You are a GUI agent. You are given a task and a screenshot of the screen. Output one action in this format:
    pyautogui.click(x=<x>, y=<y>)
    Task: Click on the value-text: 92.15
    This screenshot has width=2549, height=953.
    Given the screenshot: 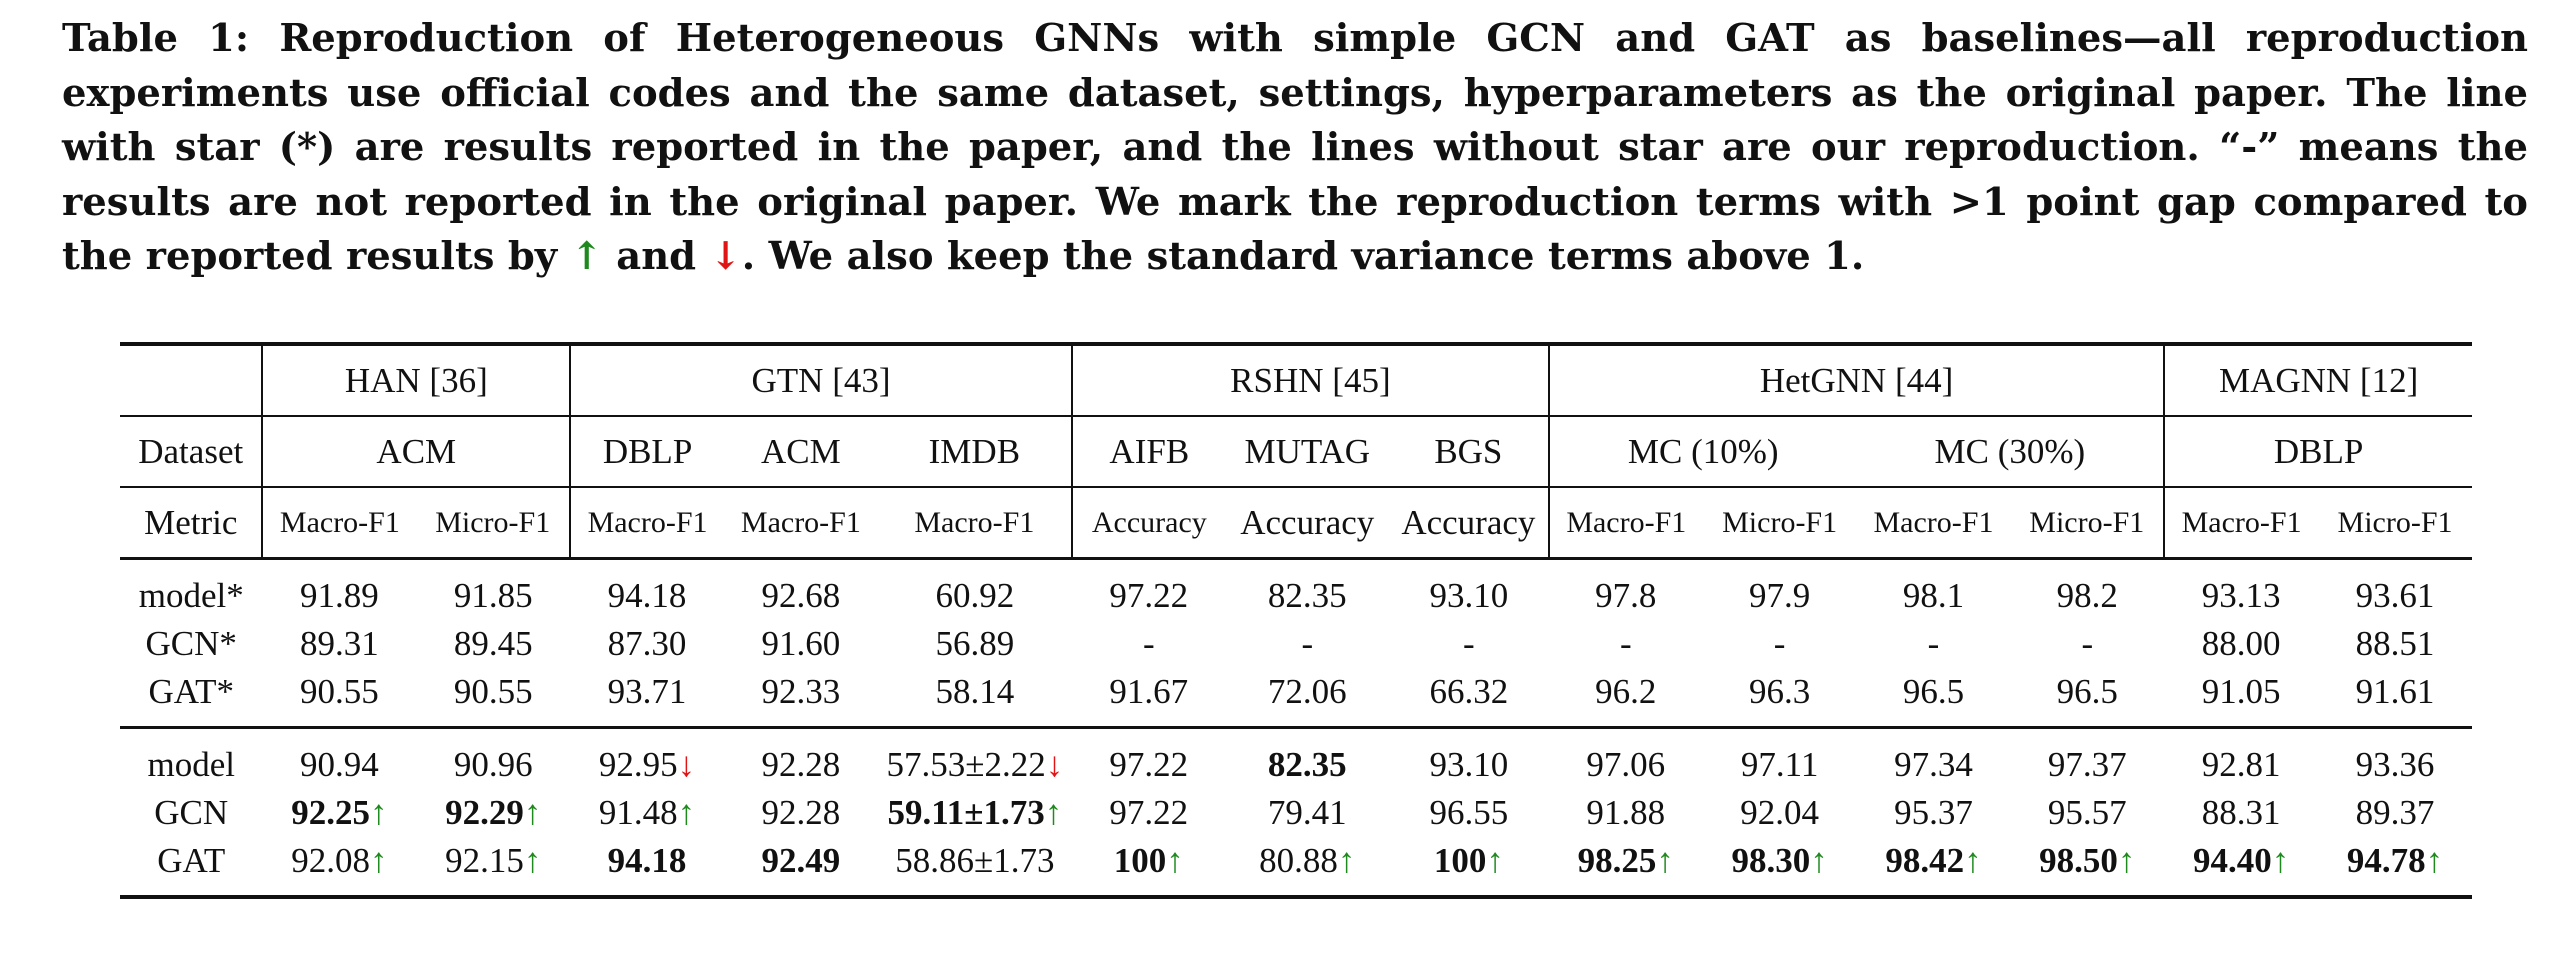 What is the action you would take?
    pyautogui.click(x=484, y=860)
    